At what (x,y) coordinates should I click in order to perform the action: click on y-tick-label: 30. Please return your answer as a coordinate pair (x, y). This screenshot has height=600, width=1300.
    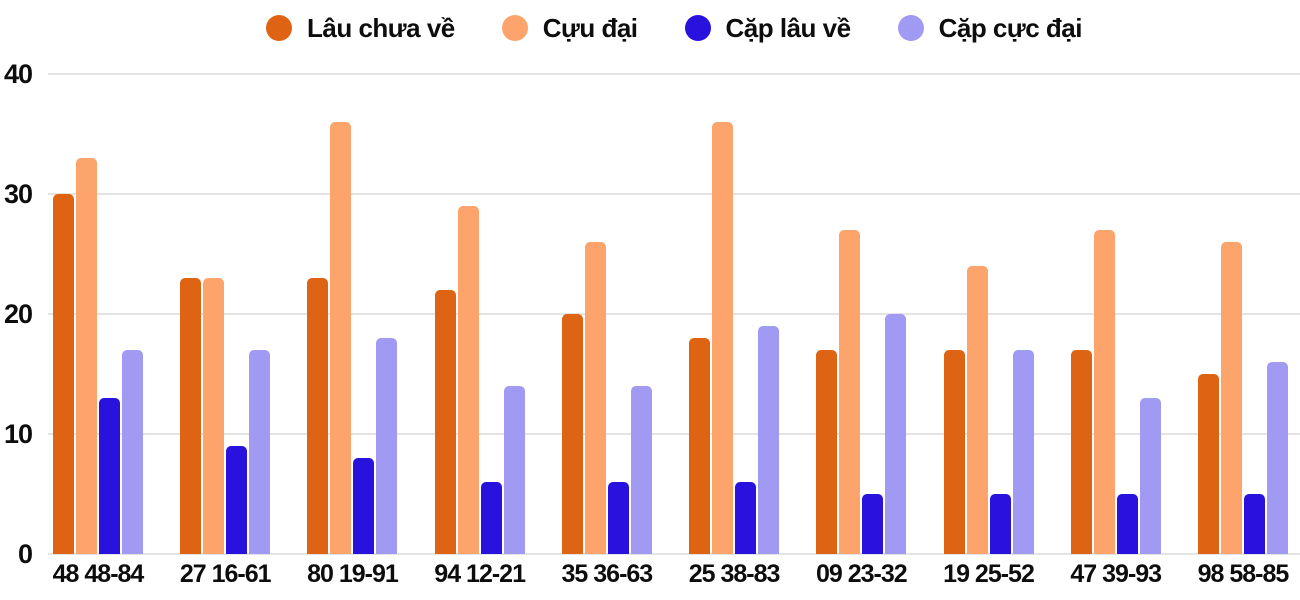
    Looking at the image, I should click on (18, 194).